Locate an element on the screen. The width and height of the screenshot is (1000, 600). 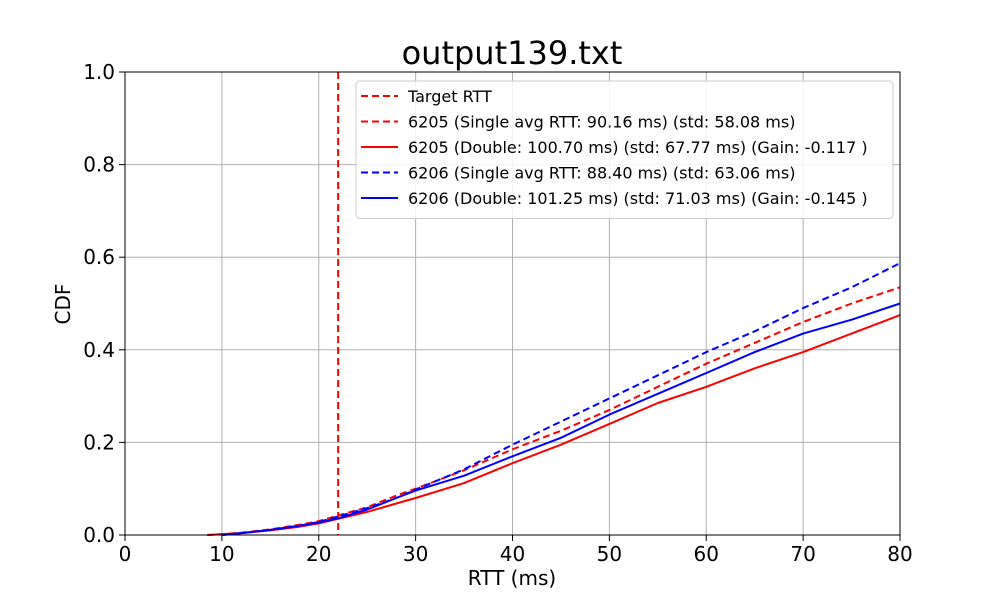
x-axis-label: RTT (ms) is located at coordinates (512, 578).